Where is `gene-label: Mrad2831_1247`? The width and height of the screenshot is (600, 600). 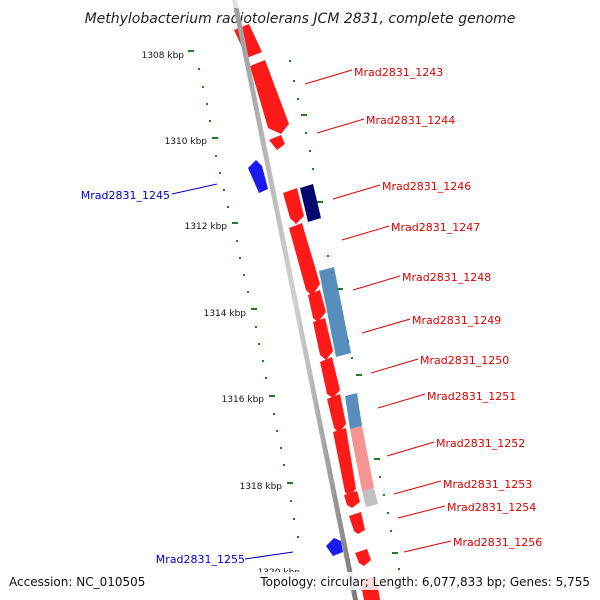 gene-label: Mrad2831_1247 is located at coordinates (435, 227).